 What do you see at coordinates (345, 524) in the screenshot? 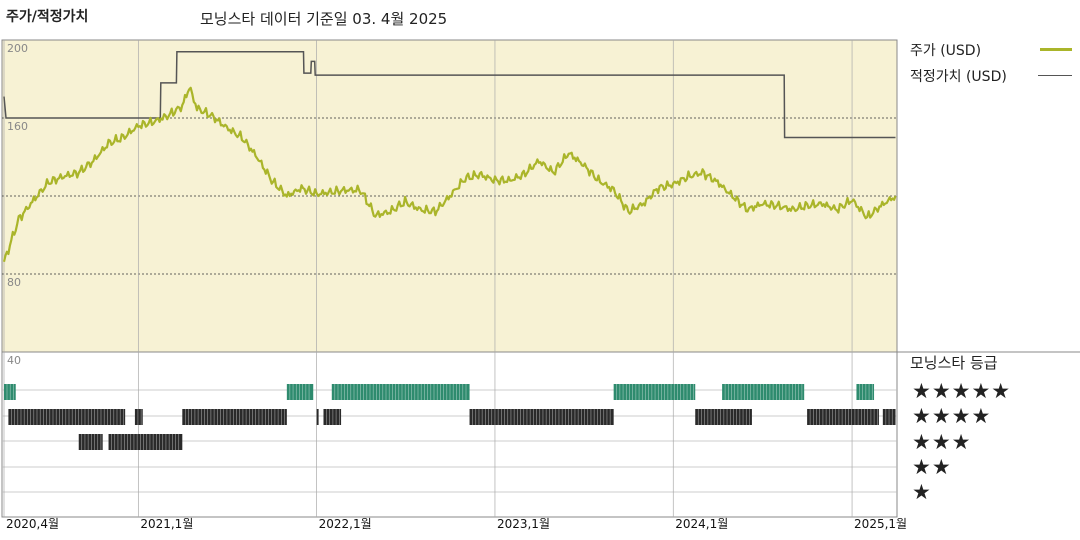
I see `x-tick-label: 2022,1월` at bounding box center [345, 524].